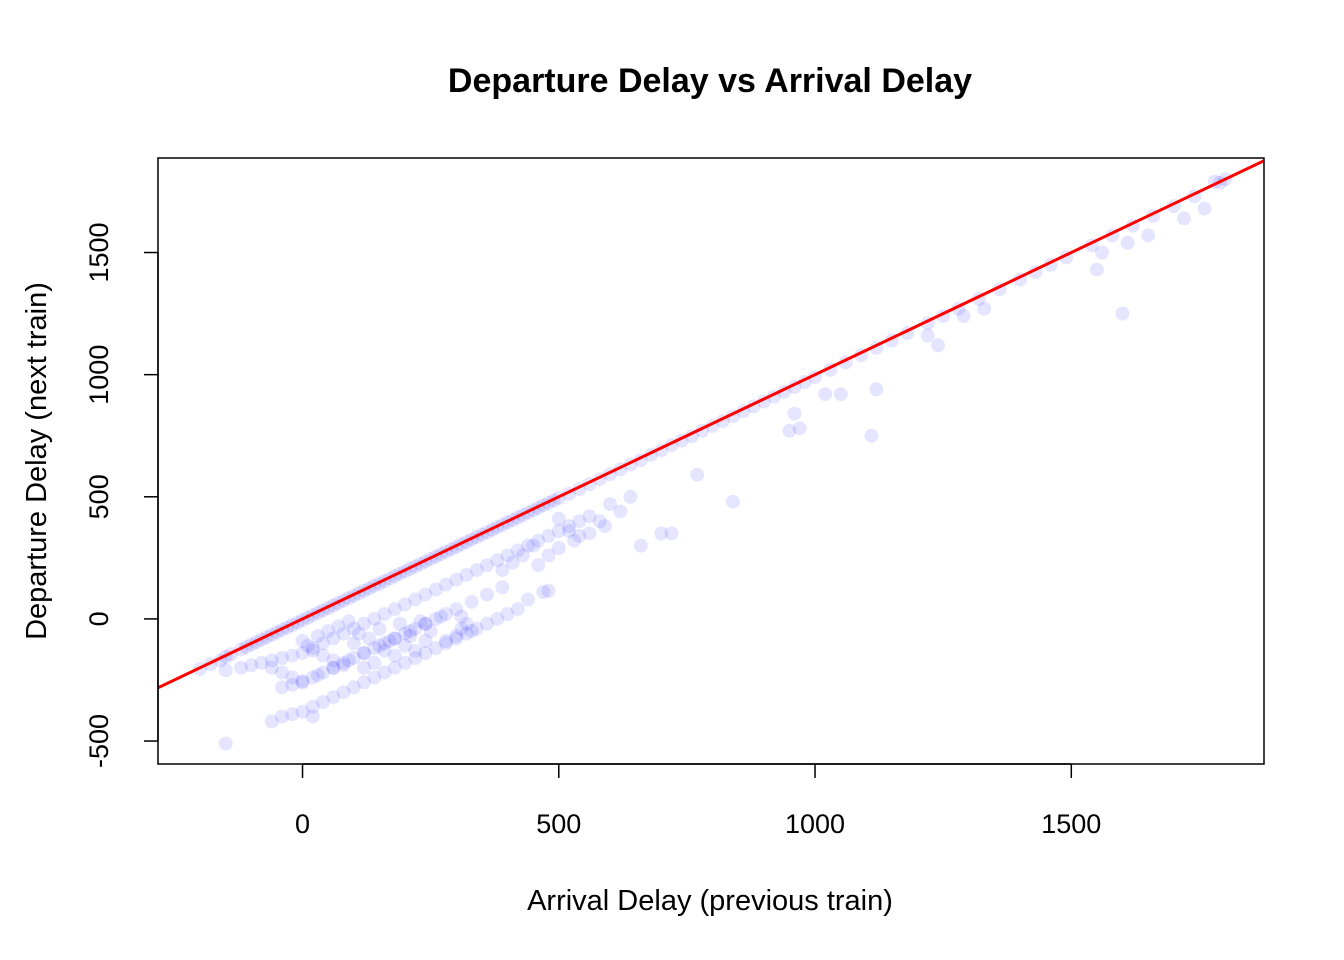 The width and height of the screenshot is (1344, 960). What do you see at coordinates (99, 252) in the screenshot?
I see `y-tick-label: 1500` at bounding box center [99, 252].